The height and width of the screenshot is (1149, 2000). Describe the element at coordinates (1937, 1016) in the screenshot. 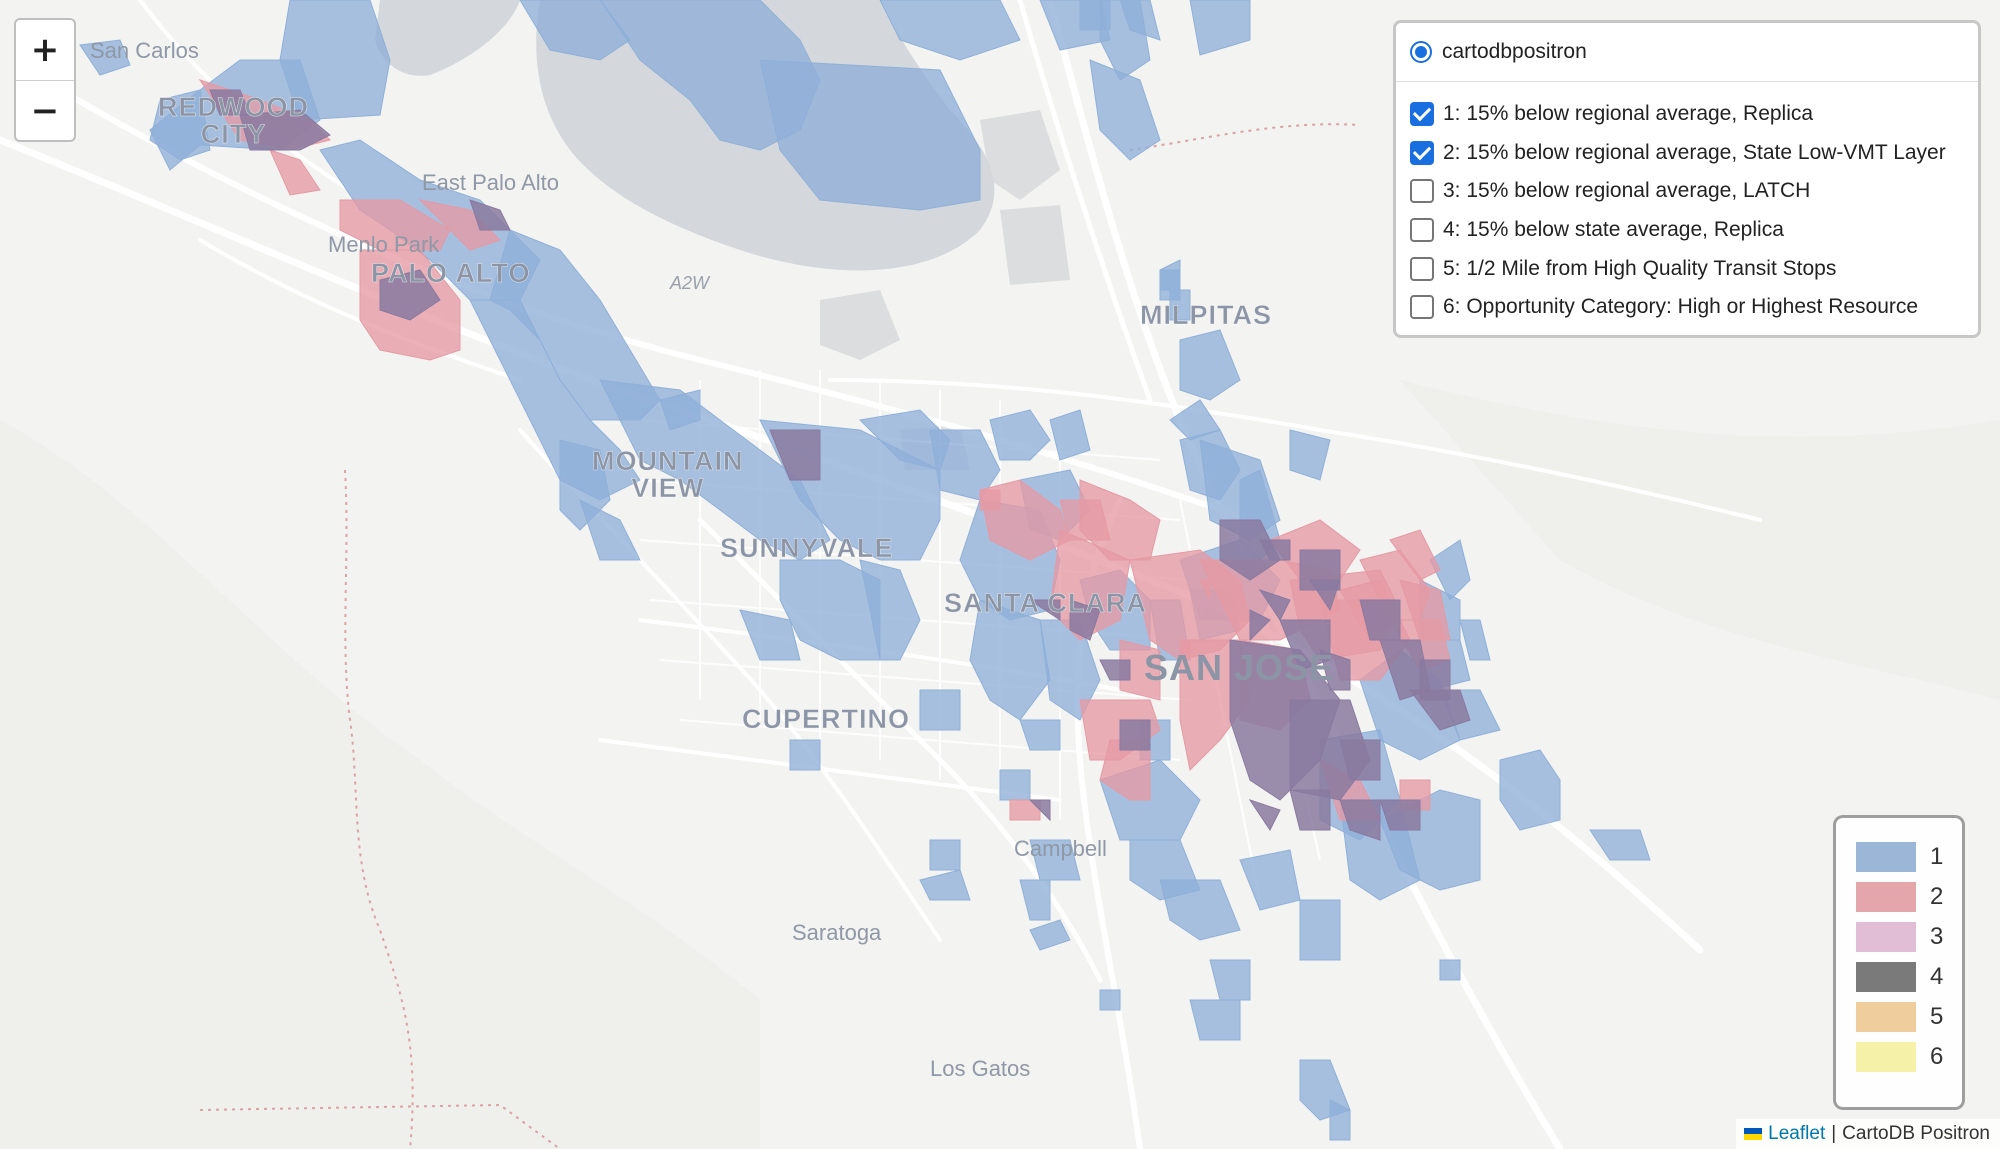

I see `legend-label-5: 5` at that location.